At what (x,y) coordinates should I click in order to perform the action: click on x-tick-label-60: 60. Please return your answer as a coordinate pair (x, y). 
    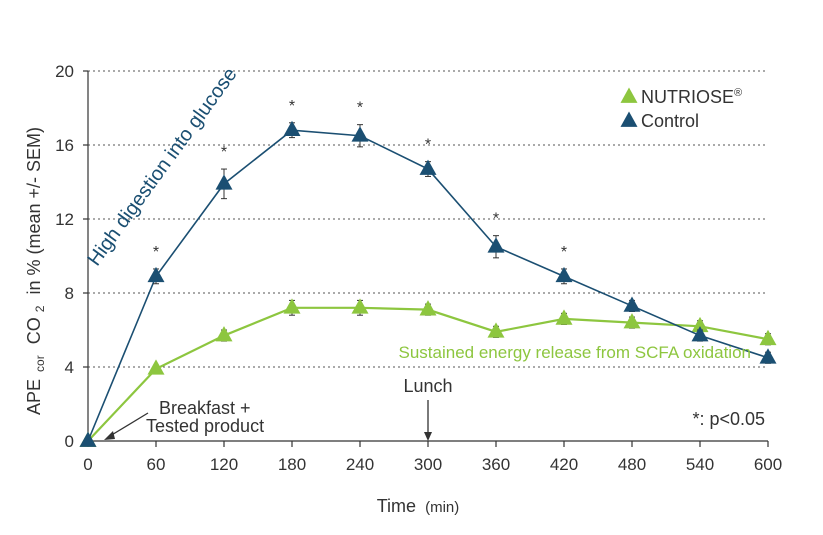
    Looking at the image, I should click on (156, 464).